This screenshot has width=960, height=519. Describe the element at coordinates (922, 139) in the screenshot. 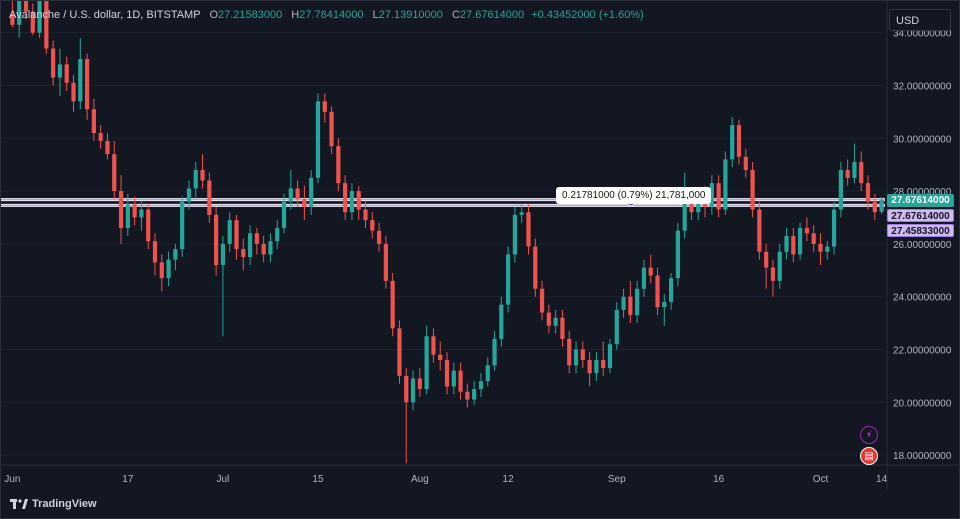

I see `y-tick-label: 30.00000000` at that location.